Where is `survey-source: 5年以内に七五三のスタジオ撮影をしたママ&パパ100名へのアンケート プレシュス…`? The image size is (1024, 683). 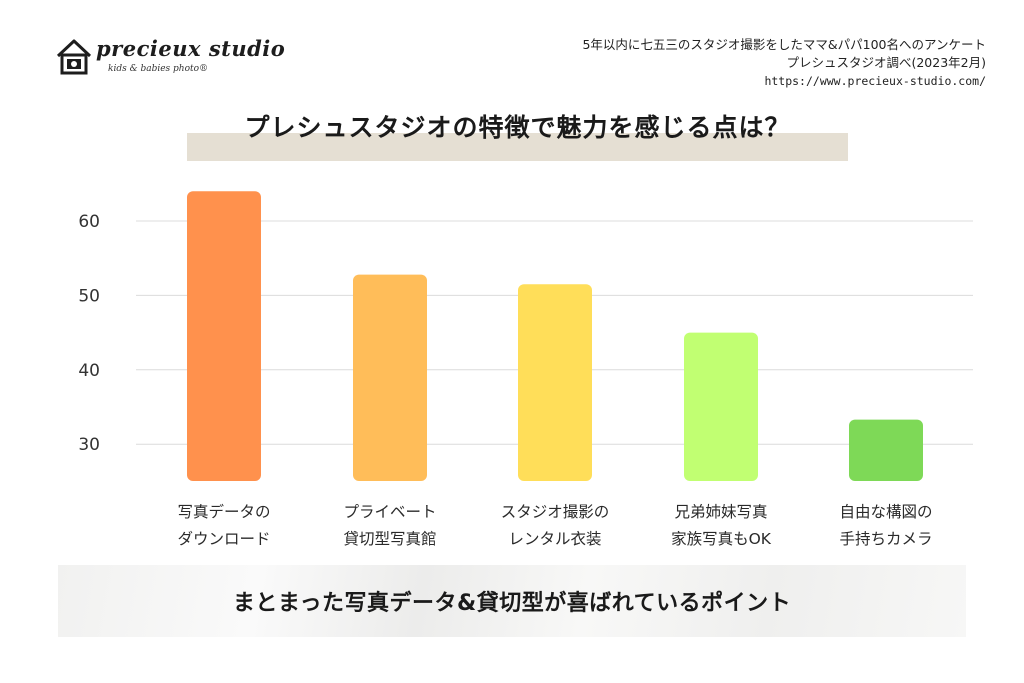 survey-source: 5年以内に七五三のスタジオ撮影をしたママ&パパ100名へのアンケート プレシュス… is located at coordinates (784, 63).